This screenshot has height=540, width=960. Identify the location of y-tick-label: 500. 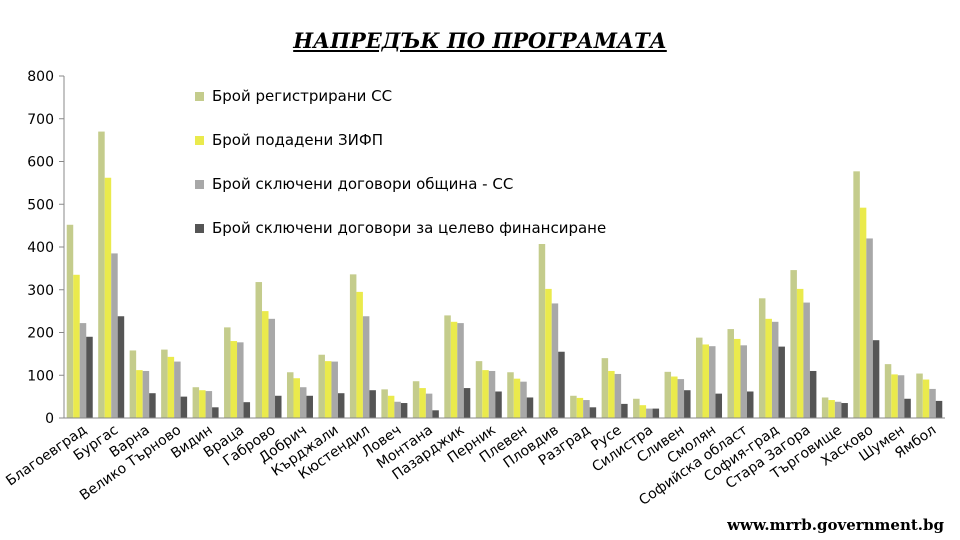
(40, 205).